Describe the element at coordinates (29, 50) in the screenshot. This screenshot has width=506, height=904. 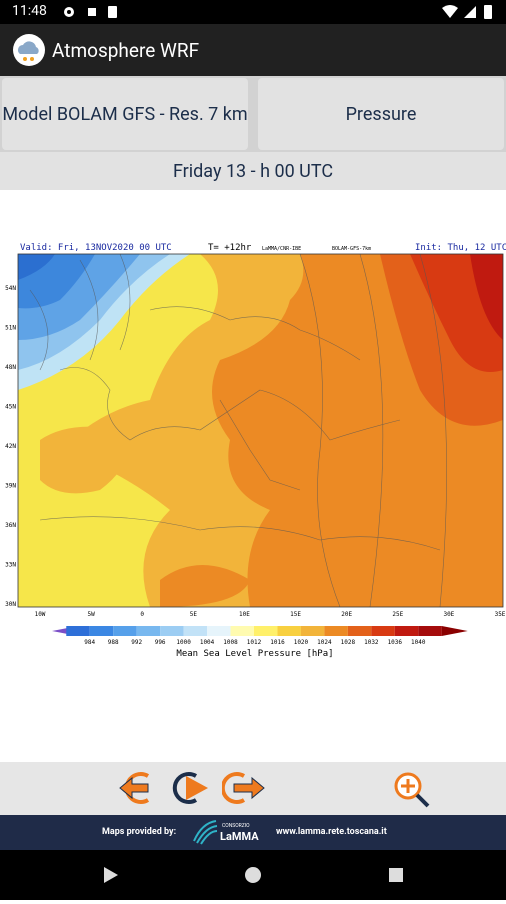
I see `app-icon` at that location.